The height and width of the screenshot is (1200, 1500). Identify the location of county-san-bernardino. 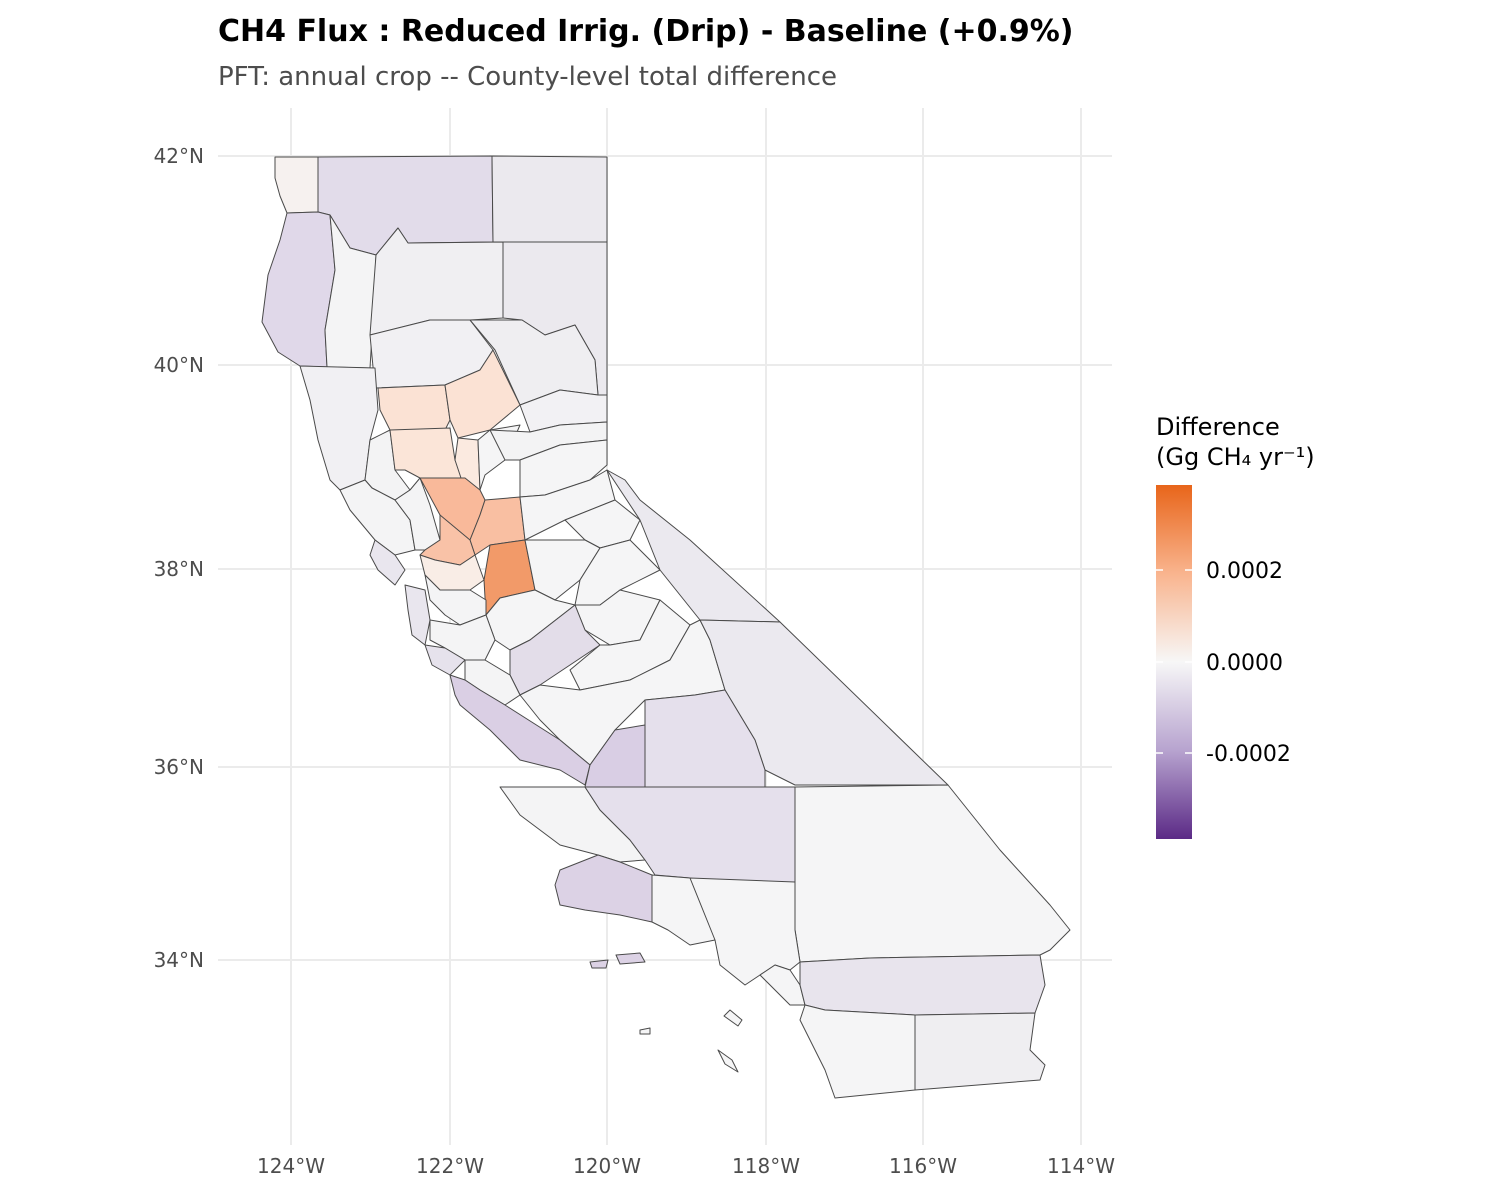
(932, 873).